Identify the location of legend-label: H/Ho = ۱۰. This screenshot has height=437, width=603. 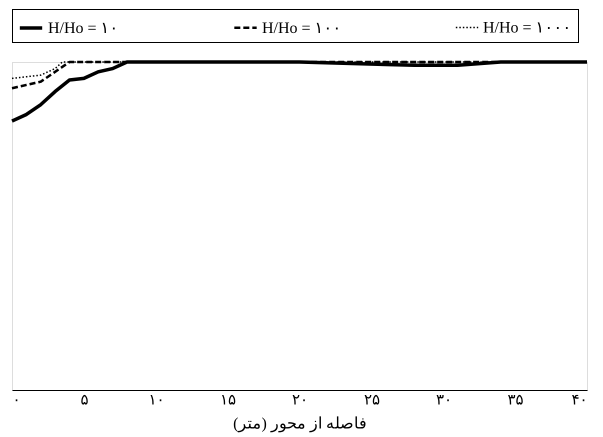
(83, 28).